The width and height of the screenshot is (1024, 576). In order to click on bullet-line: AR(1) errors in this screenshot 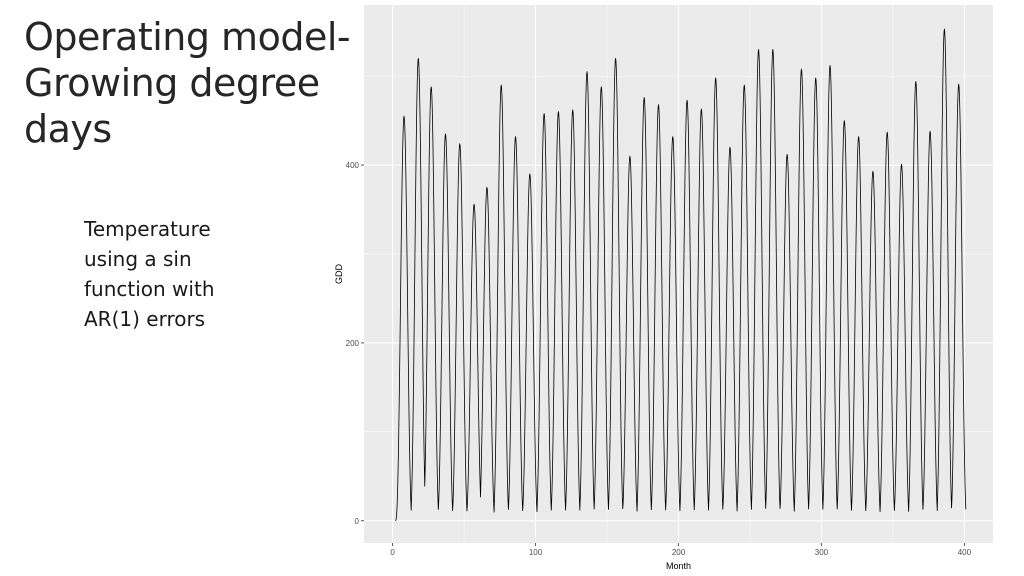, I will do `click(145, 319)`.